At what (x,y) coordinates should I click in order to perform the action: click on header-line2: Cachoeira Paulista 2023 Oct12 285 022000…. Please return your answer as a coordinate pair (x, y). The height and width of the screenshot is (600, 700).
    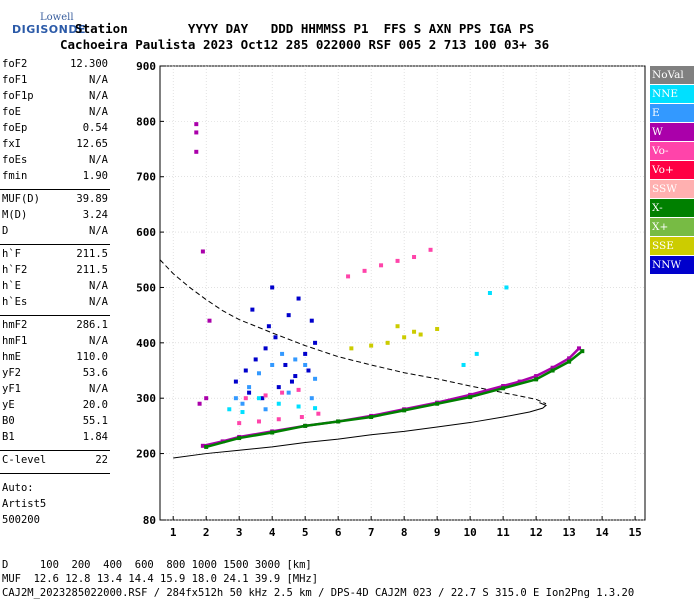
    Looking at the image, I should click on (305, 44).